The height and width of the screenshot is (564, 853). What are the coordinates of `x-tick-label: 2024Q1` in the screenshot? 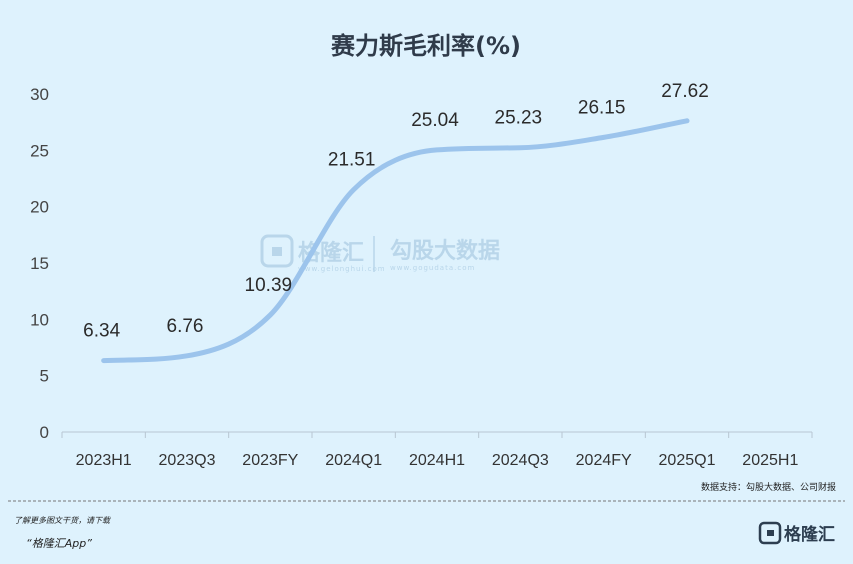 It's located at (353, 460).